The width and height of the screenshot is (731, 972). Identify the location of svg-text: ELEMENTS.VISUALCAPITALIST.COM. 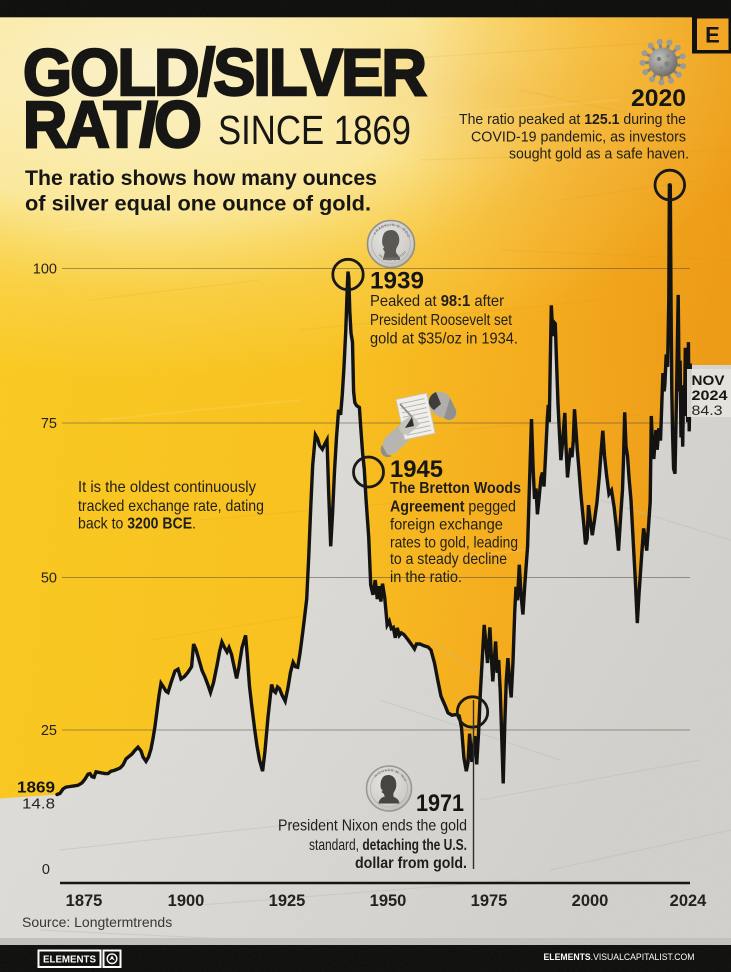
(619, 957).